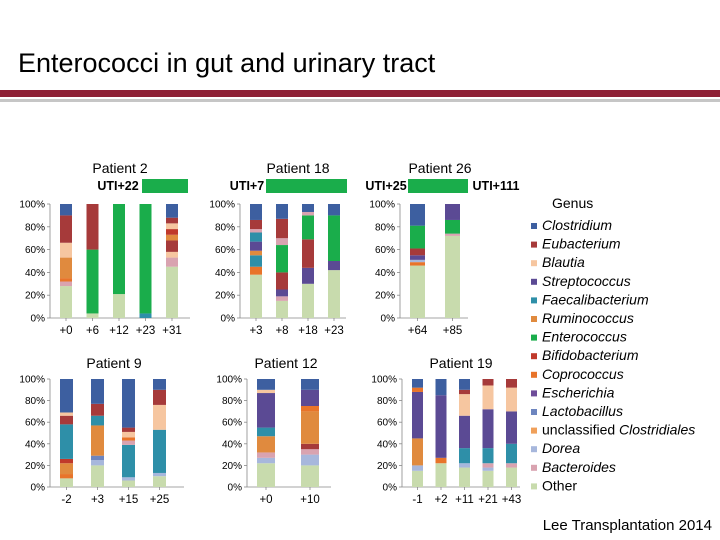  What do you see at coordinates (146, 331) in the screenshot?
I see `x-tick-label-p1-3: +23` at bounding box center [146, 331].